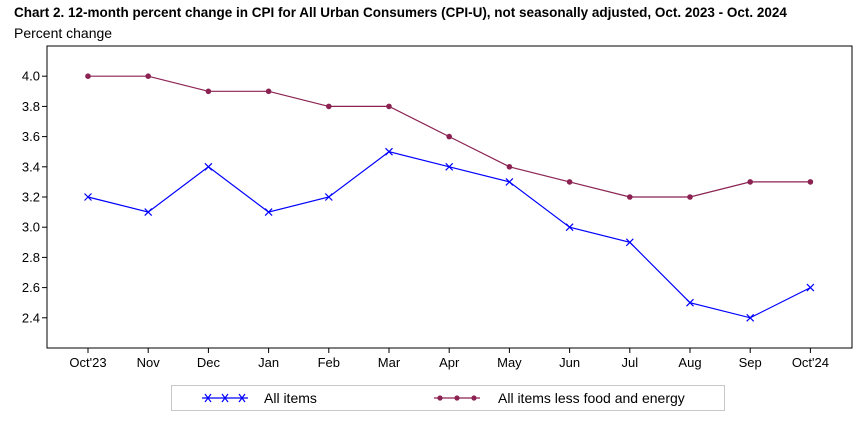 The height and width of the screenshot is (426, 866). Describe the element at coordinates (449, 362) in the screenshot. I see `x-tick-label: Apr` at that location.